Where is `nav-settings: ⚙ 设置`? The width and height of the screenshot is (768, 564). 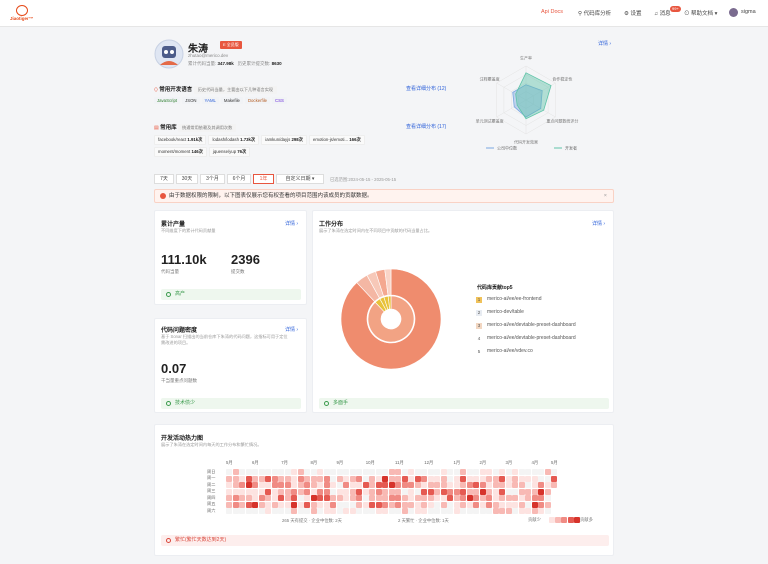 nav-settings: ⚙ 设置 is located at coordinates (633, 14).